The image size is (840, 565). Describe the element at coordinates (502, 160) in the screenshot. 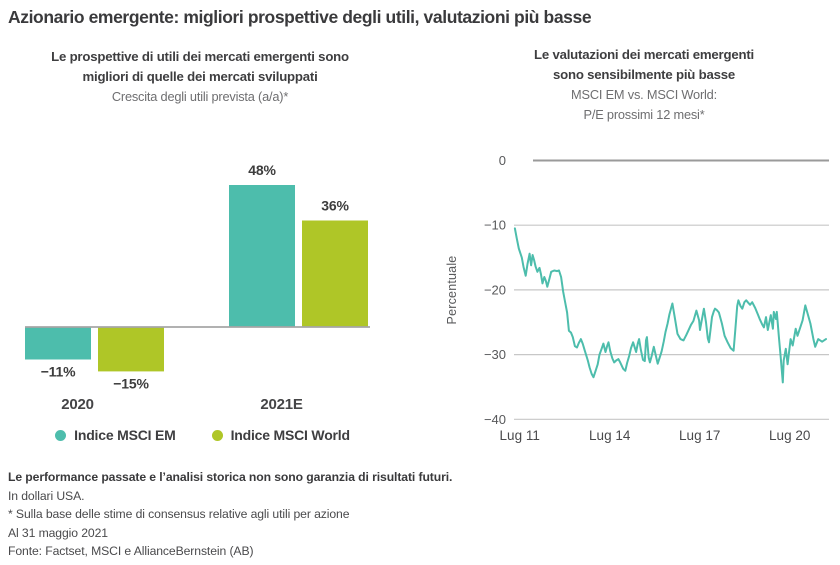

I see `y-tick-label: 0` at that location.